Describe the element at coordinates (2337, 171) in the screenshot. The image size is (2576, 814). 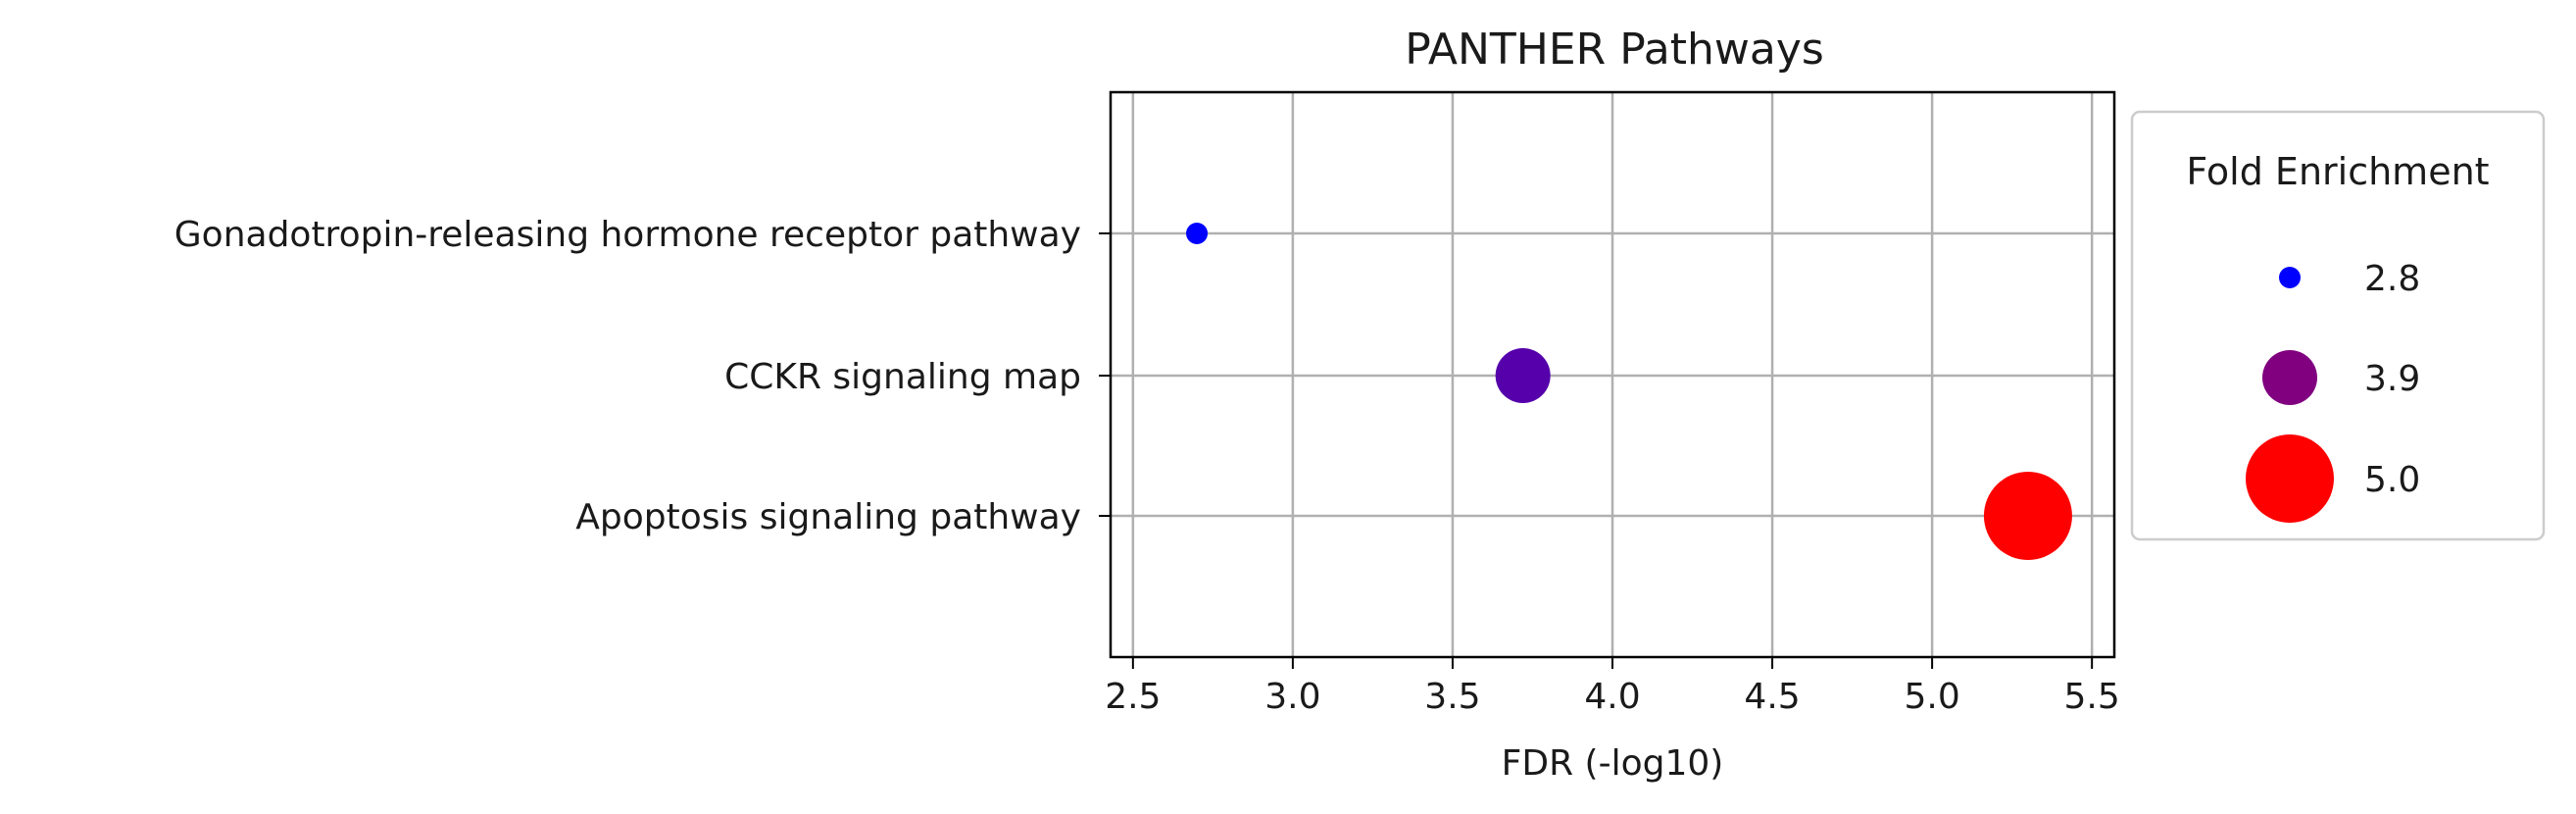
I see `legend-title: Fold Enrichment` at that location.